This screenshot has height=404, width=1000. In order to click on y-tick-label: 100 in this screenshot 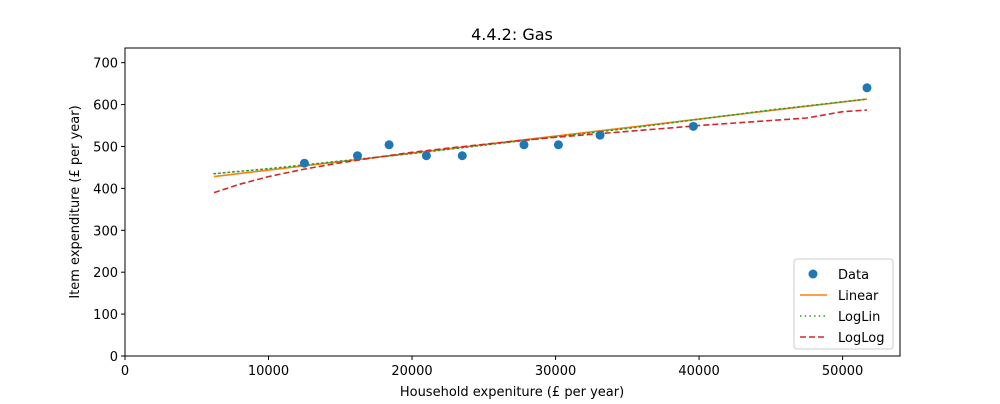, I will do `click(105, 315)`.